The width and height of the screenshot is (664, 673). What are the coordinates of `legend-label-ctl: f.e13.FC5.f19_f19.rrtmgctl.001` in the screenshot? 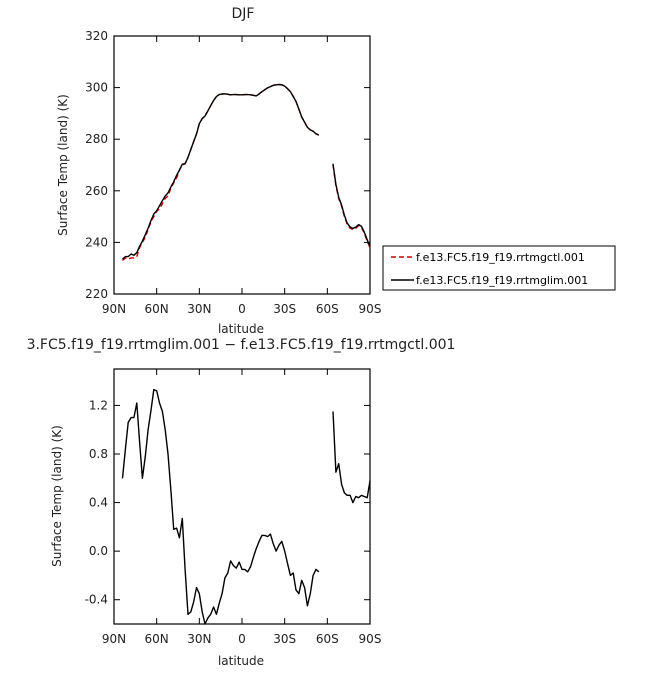 It's located at (500, 257).